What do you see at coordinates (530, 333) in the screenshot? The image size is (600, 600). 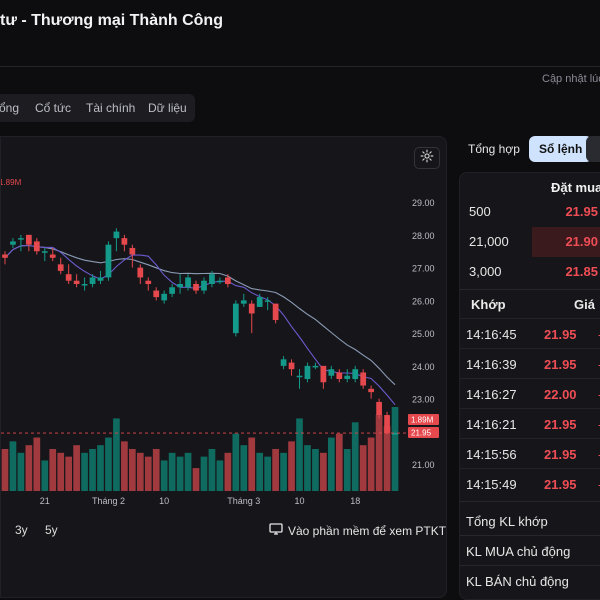 I see `trade-row: 14:16:45 21.95 -` at bounding box center [530, 333].